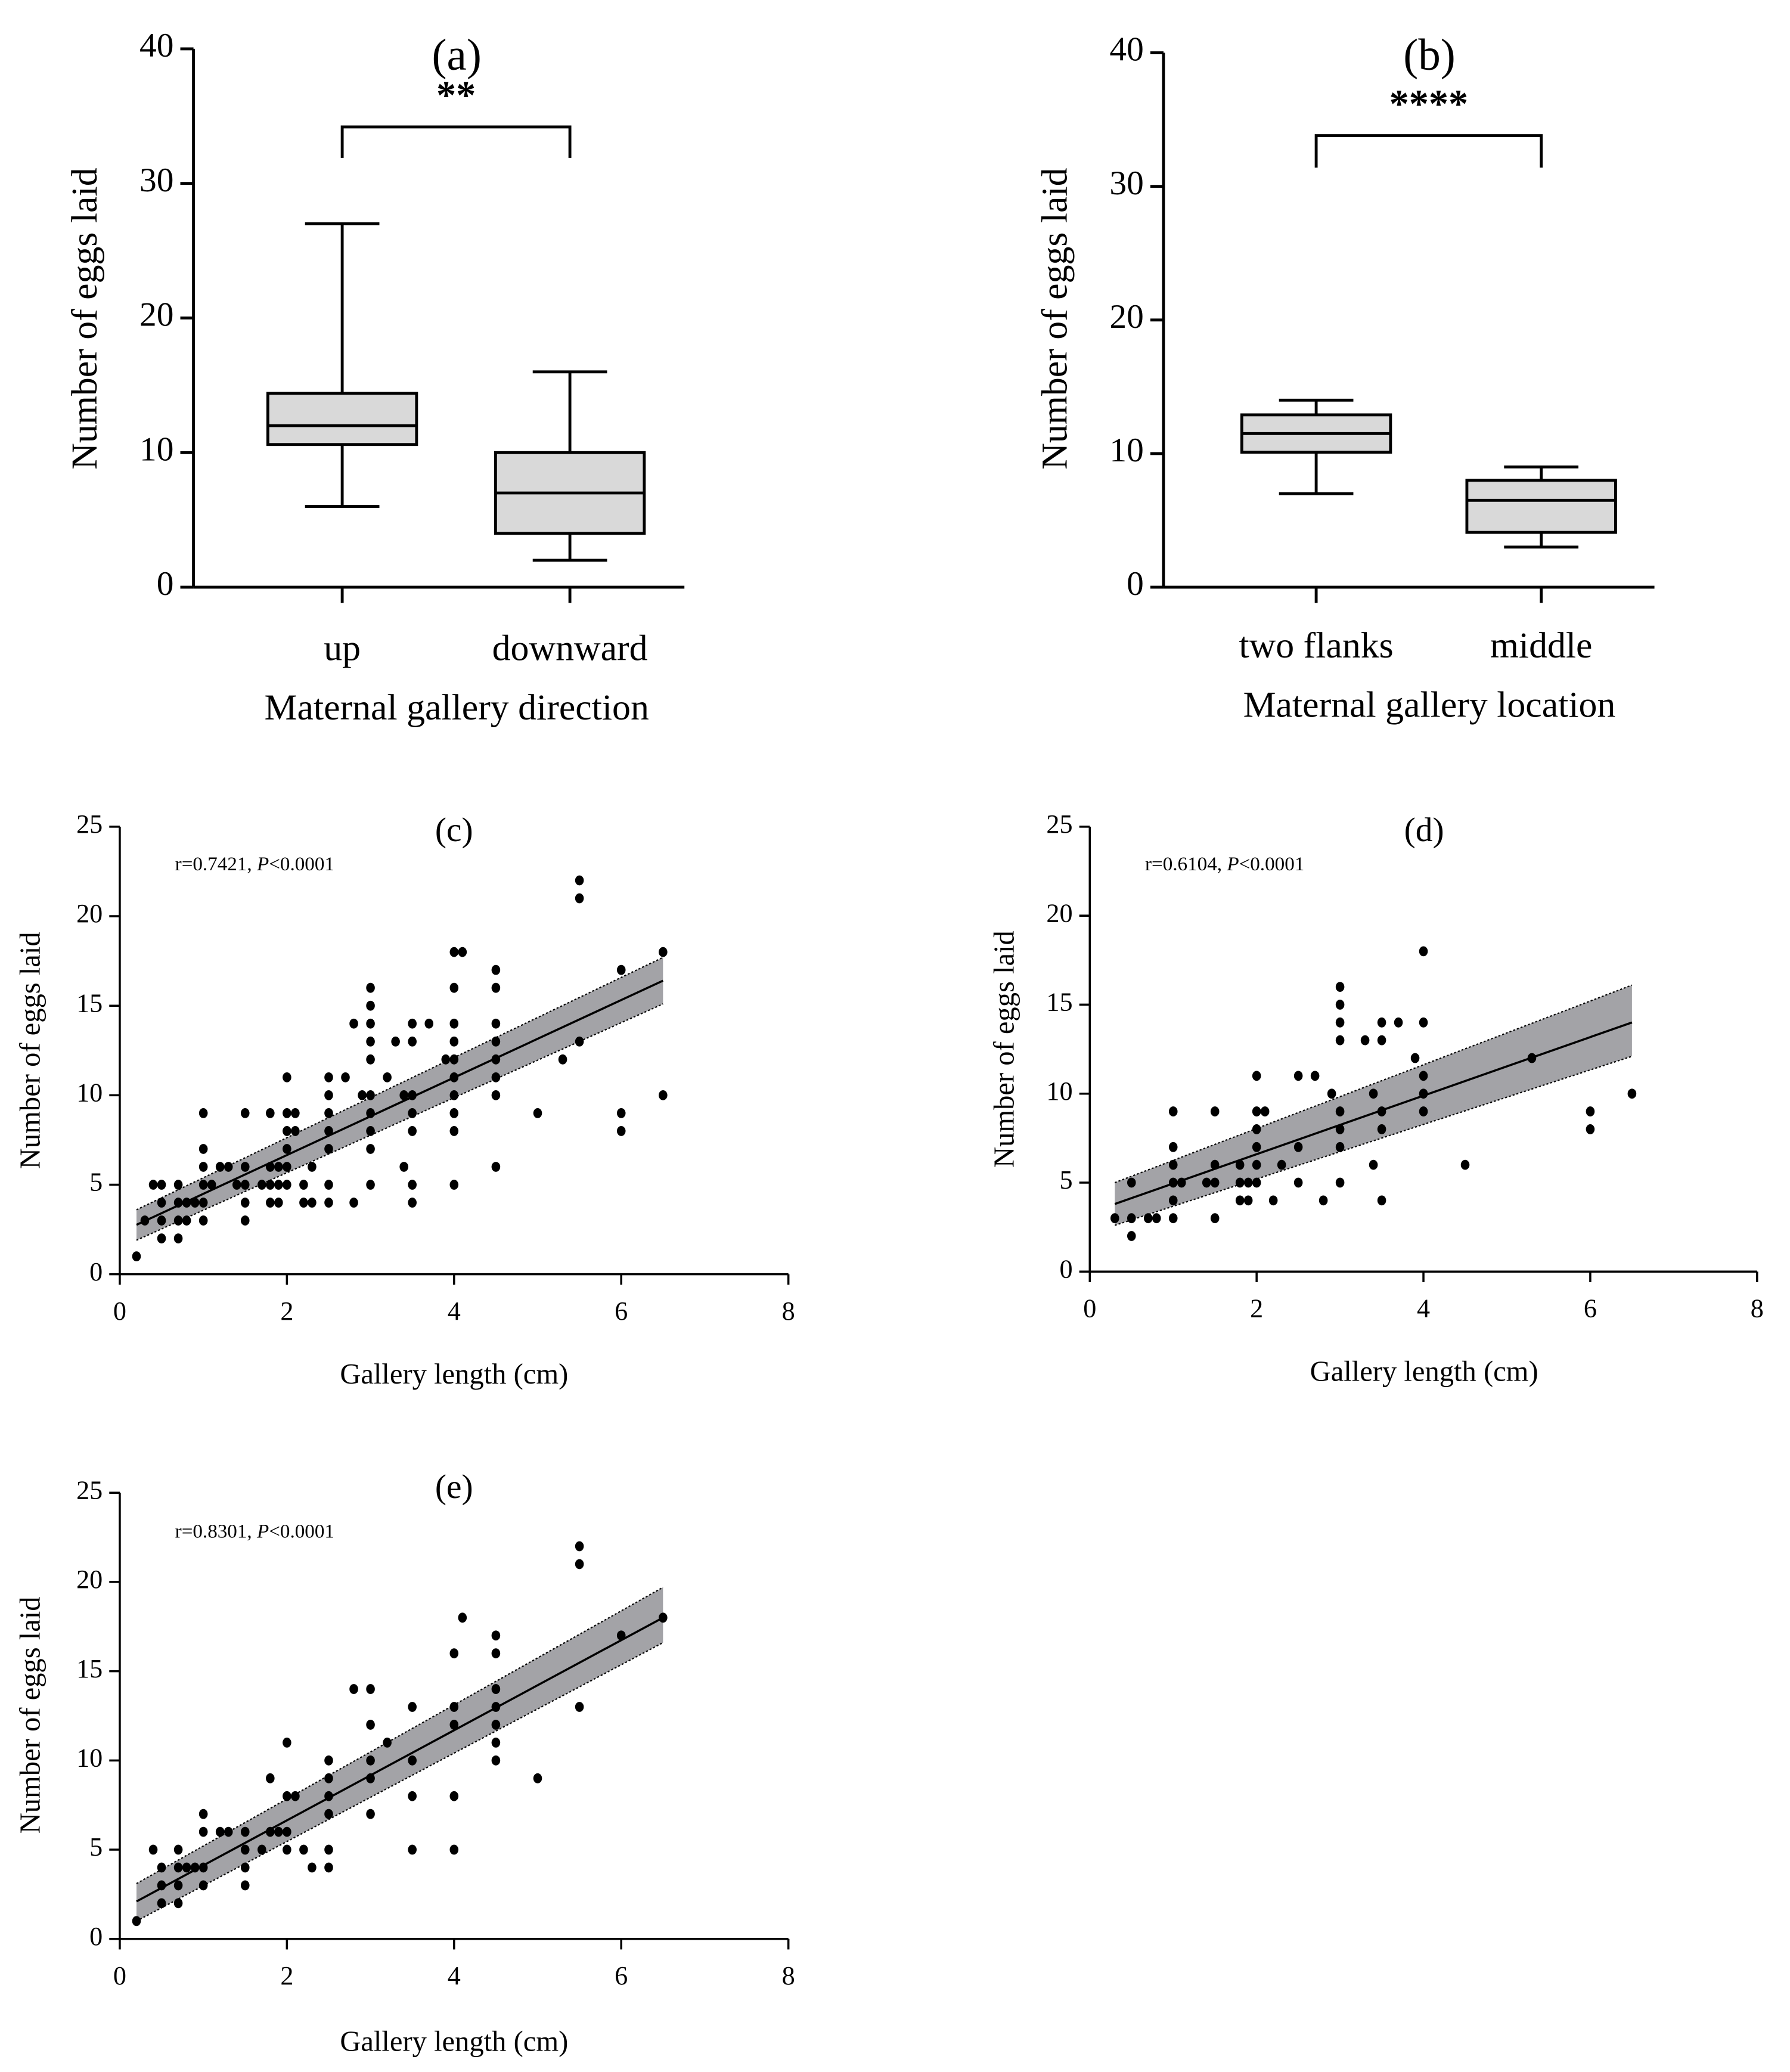  I want to click on x-tick-label: two flanks, so click(1316, 646).